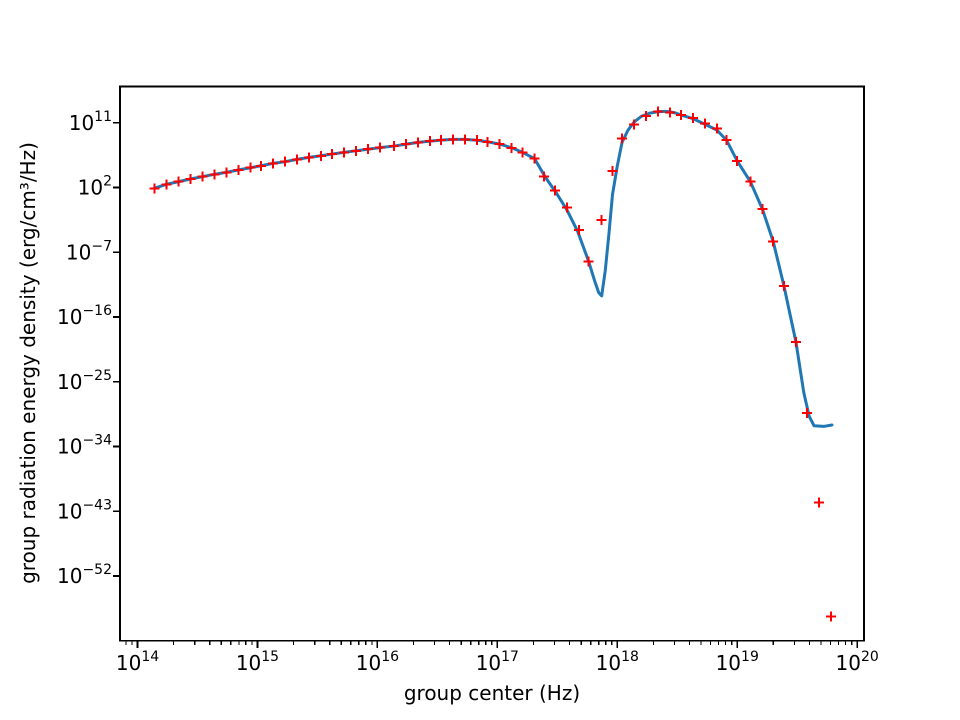 This screenshot has height=720, width=960. I want to click on y-tick-label: 10⁻³⁴, so click(84, 446).